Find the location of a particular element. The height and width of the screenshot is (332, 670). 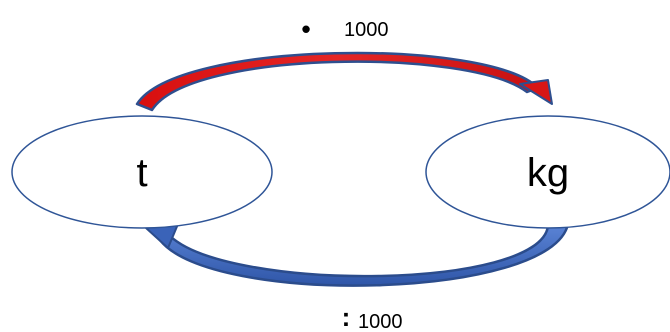

unit-node-kg: kg is located at coordinates (547, 172).